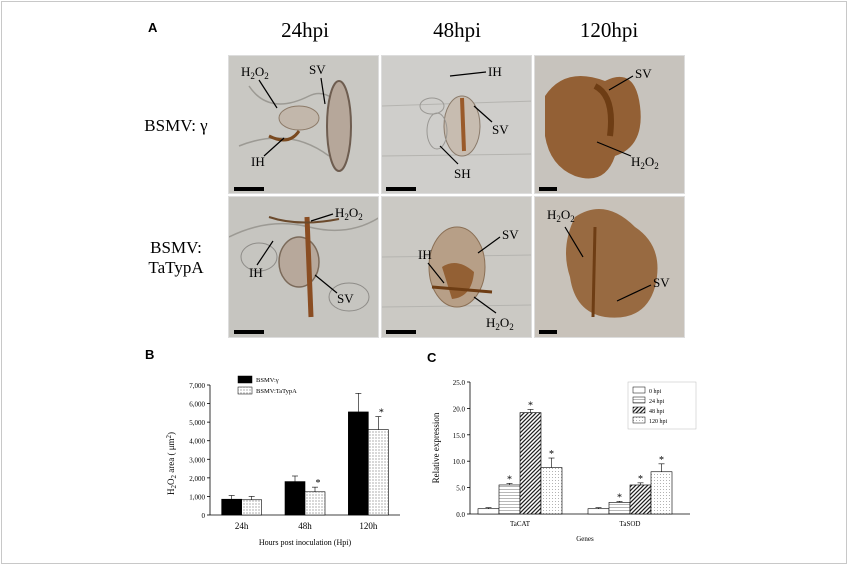 Image resolution: width=850 pixels, height=567 pixels. I want to click on micrograph-bsmv-gamma-48hpi: IH SV SH, so click(456, 124).